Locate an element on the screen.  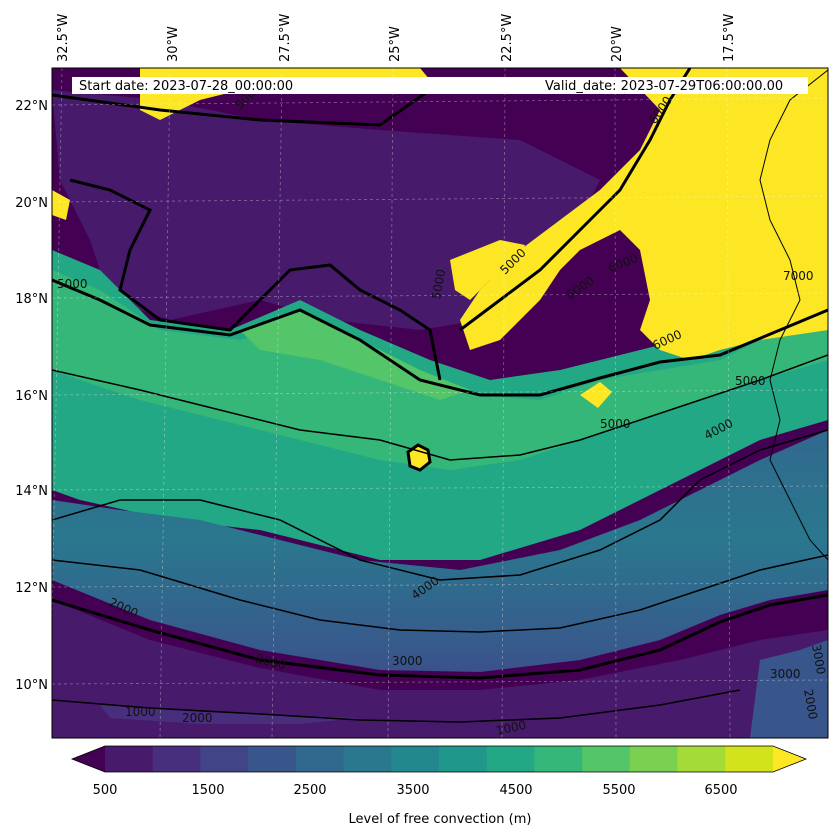
colorbar-tick-labels: 500 1500 2500 3500 4500 5500 6500 is located at coordinates (415, 790).